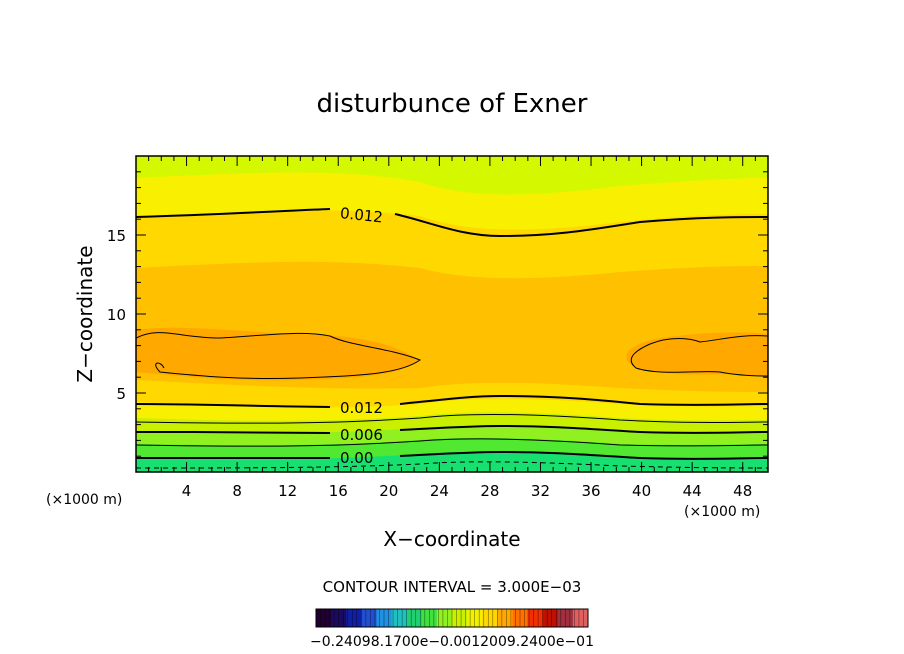 The image size is (904, 654). Describe the element at coordinates (742, 491) in the screenshot. I see `x-tick-label: 48` at that location.